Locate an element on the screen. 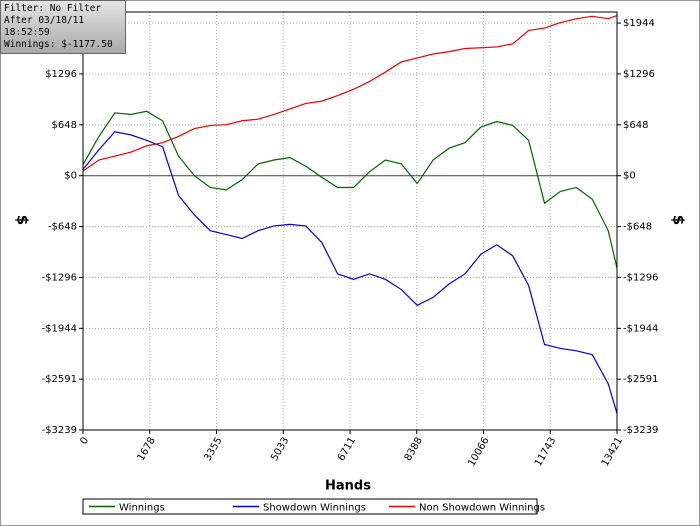  legend-label: Non Showdown Winnings is located at coordinates (482, 508).